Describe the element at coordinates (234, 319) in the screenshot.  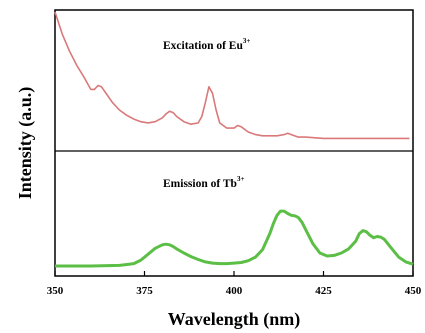
I see `x-axis-title: Wavelength (nm)` at that location.